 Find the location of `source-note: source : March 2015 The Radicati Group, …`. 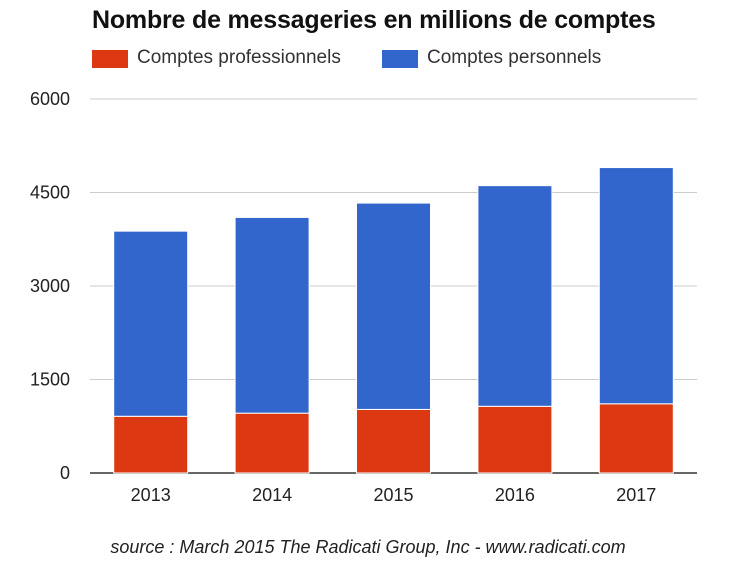

source-note: source : March 2015 The Radicati Group, … is located at coordinates (368, 547).